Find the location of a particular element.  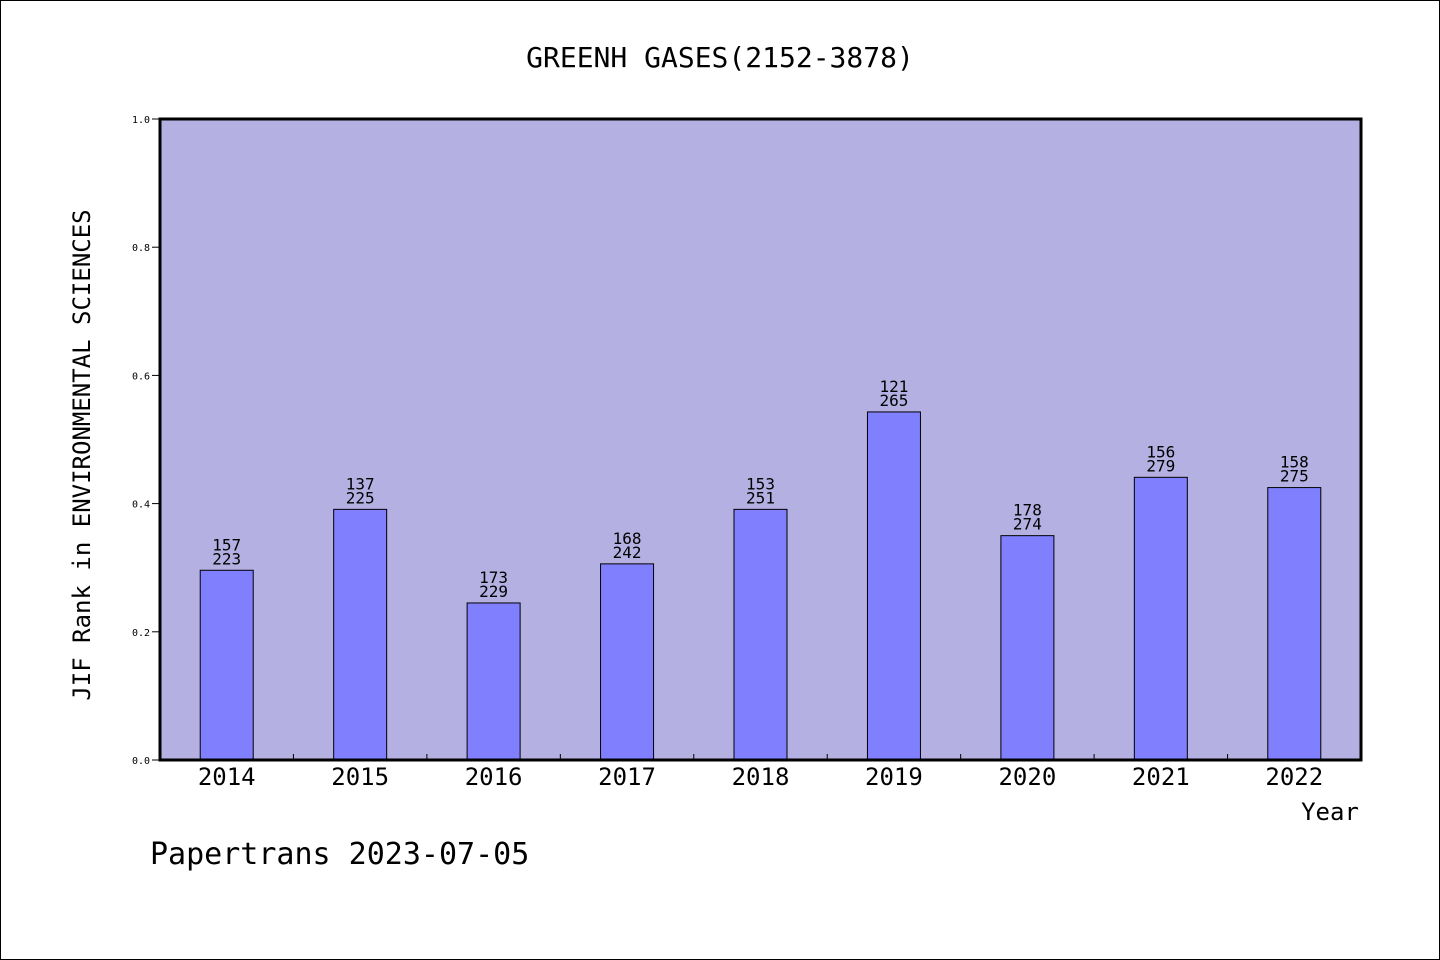

y-tick-label: 0.4 is located at coordinates (141, 505).